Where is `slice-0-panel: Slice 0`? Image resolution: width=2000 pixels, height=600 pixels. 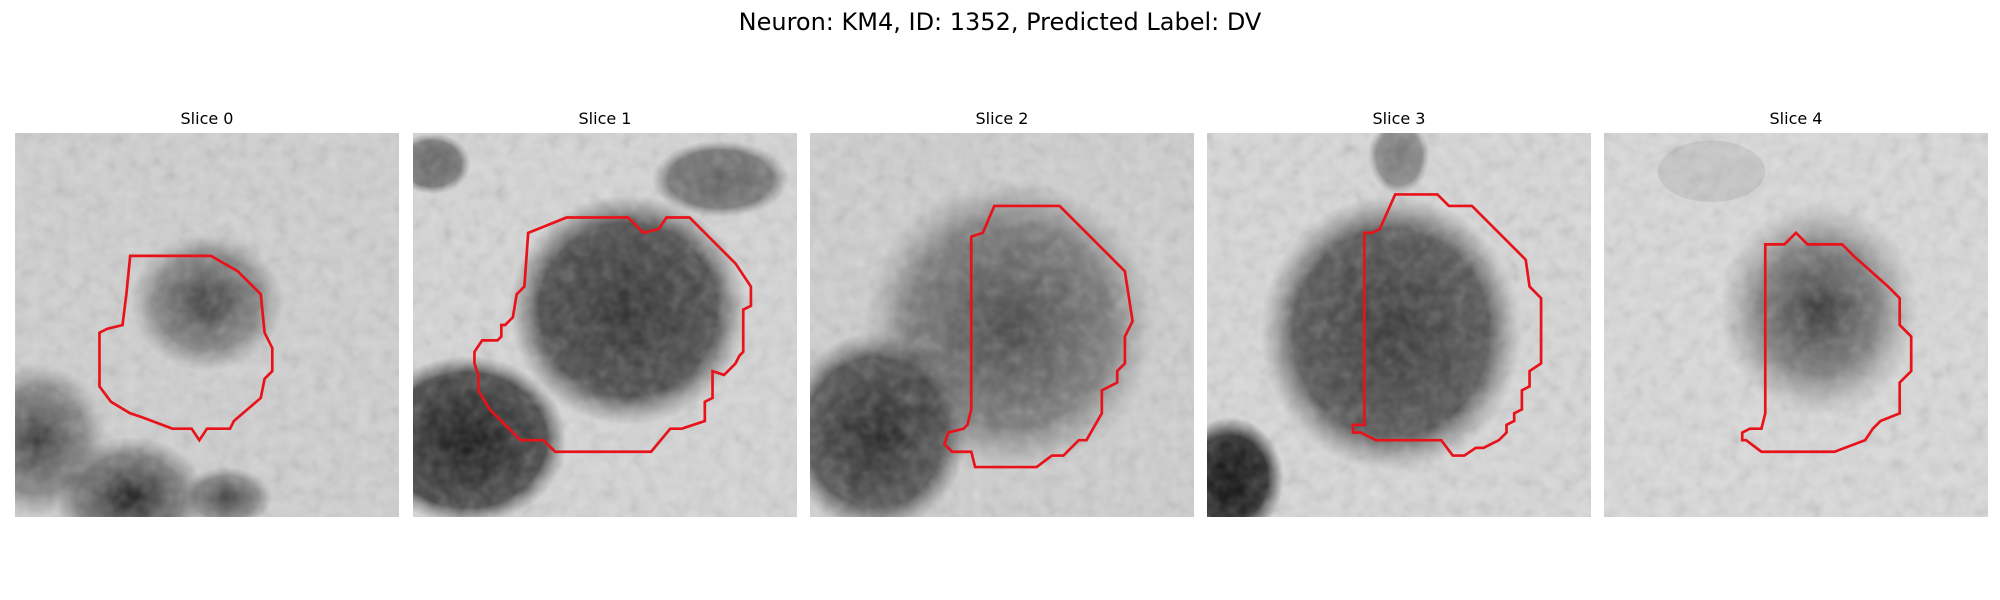
slice-0-panel: Slice 0 is located at coordinates (207, 311).